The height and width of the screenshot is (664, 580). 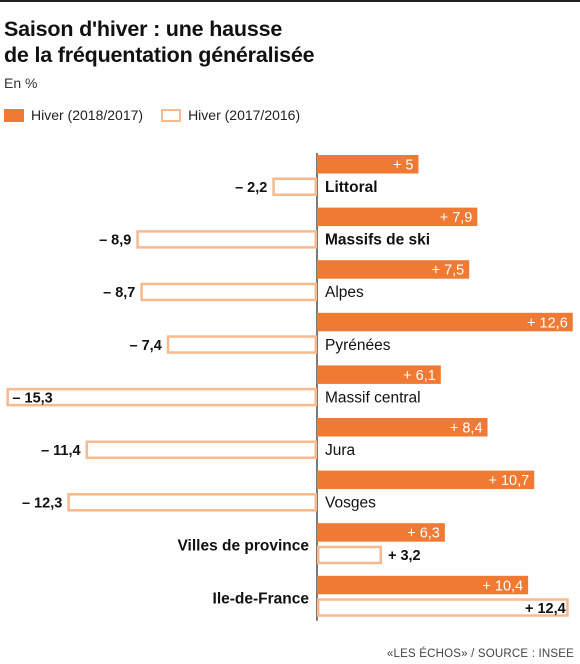 I want to click on value-label-previous-1: – 8,9, so click(x=115, y=241).